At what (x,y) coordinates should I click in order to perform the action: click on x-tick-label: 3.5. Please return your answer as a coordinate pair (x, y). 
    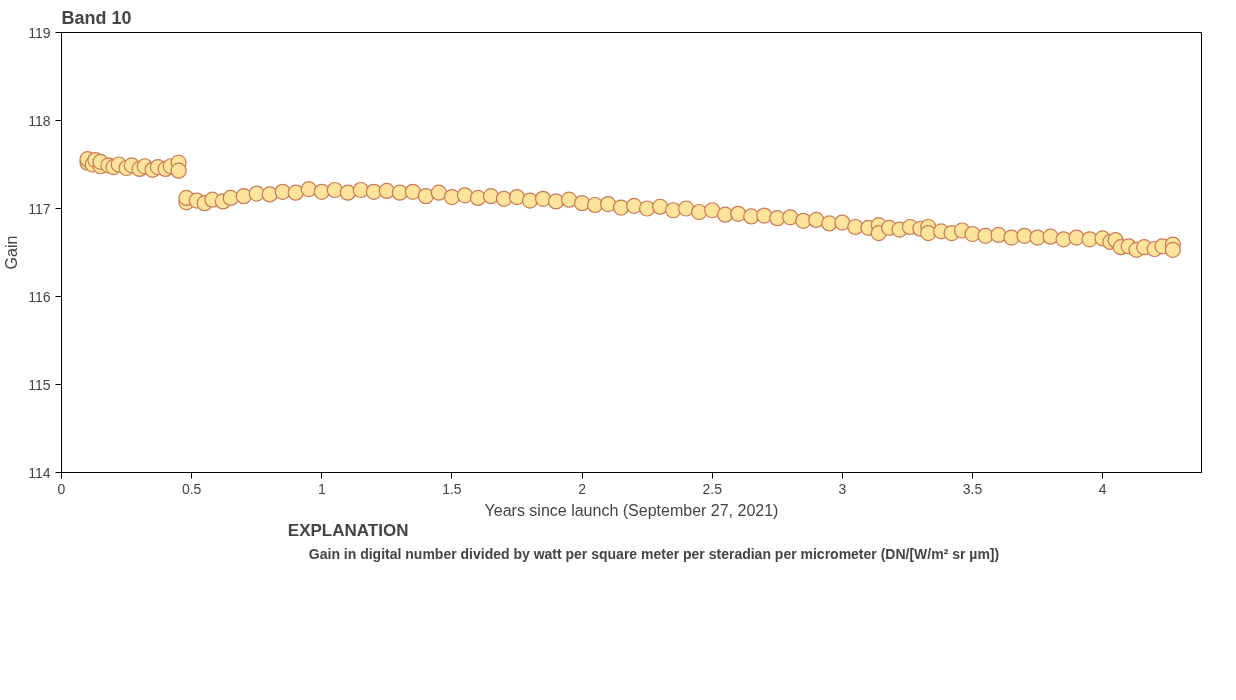
    Looking at the image, I should click on (972, 488).